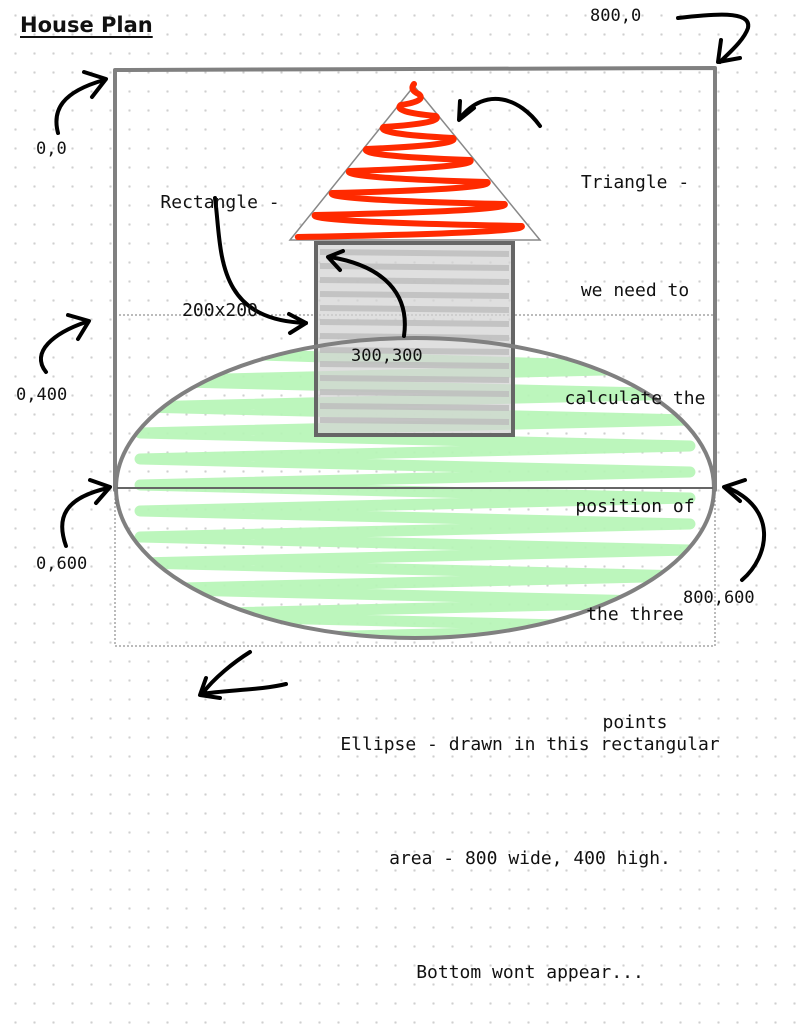  I want to click on arrow-rect-corner-icon, so click(366, 293).